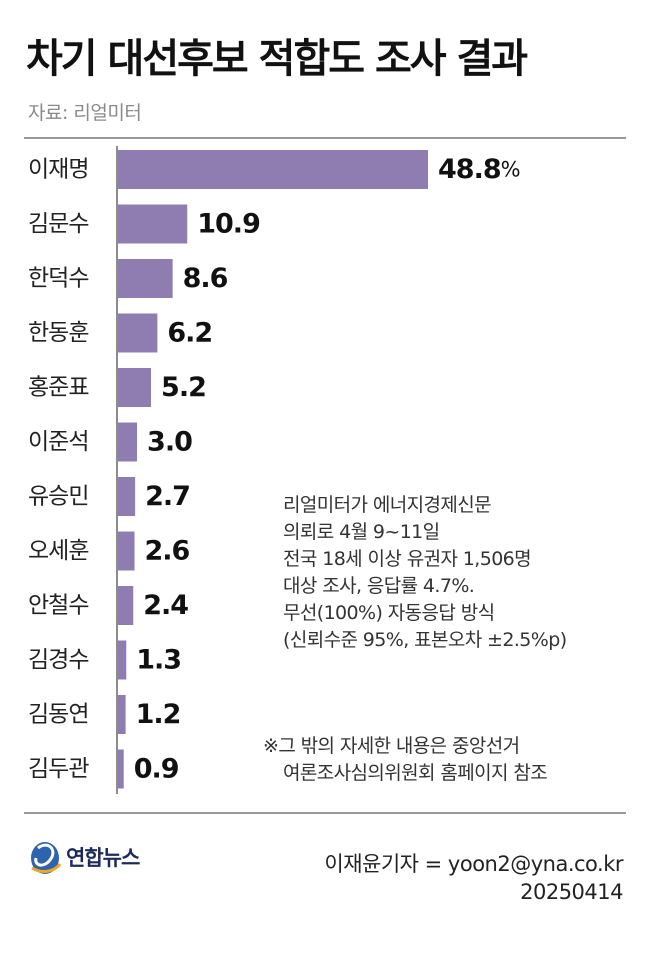 The height and width of the screenshot is (968, 650). Describe the element at coordinates (183, 387) in the screenshot. I see `value-label: 5.2` at that location.